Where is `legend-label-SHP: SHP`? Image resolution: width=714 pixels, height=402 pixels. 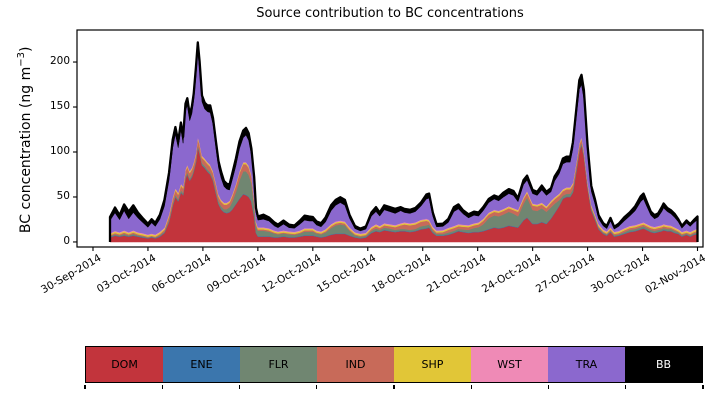
legend-label-SHP: SHP is located at coordinates (432, 364).